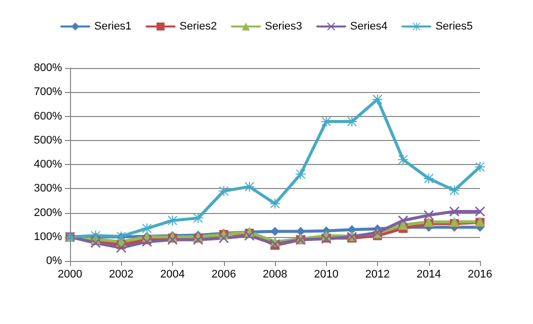 This screenshot has height=324, width=533. I want to click on x-tick-label: 2014, so click(428, 274).